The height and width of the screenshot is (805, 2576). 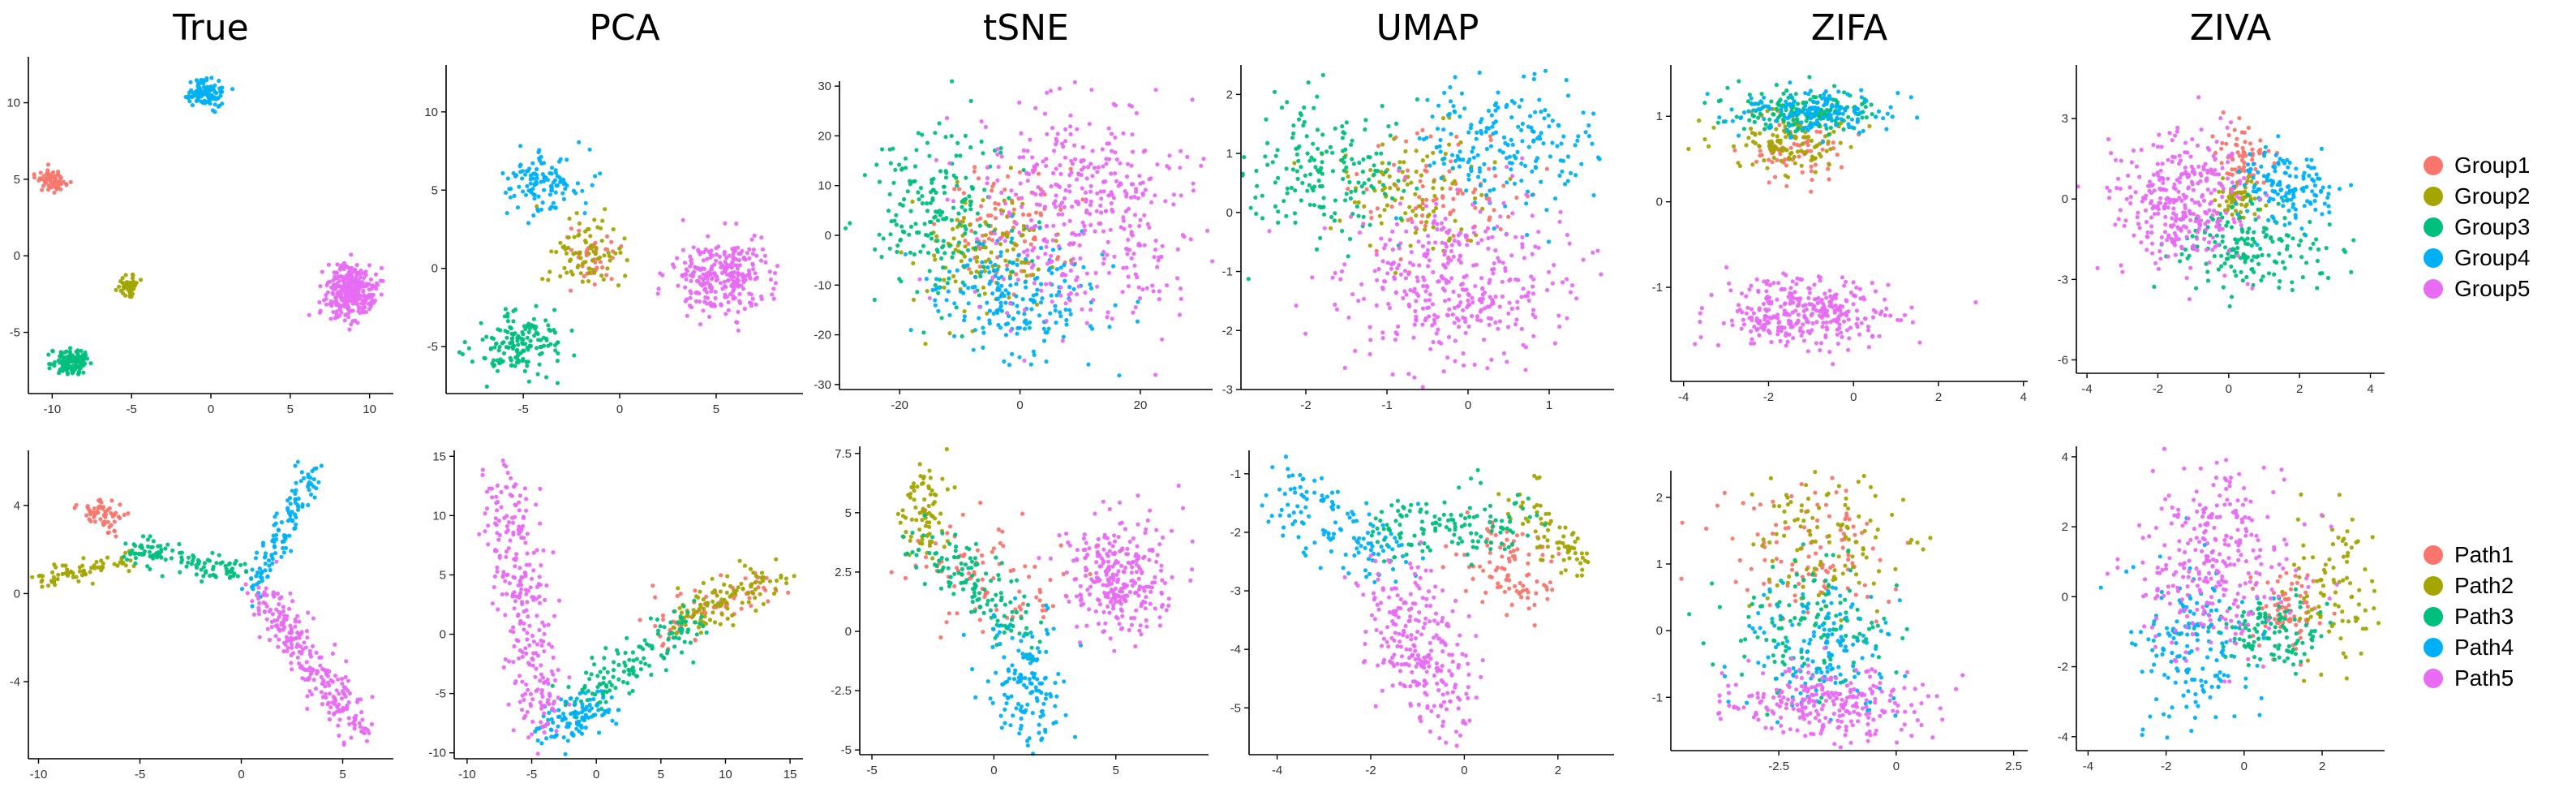 What do you see at coordinates (431, 112) in the screenshot?
I see `y-tick-label: 10` at bounding box center [431, 112].